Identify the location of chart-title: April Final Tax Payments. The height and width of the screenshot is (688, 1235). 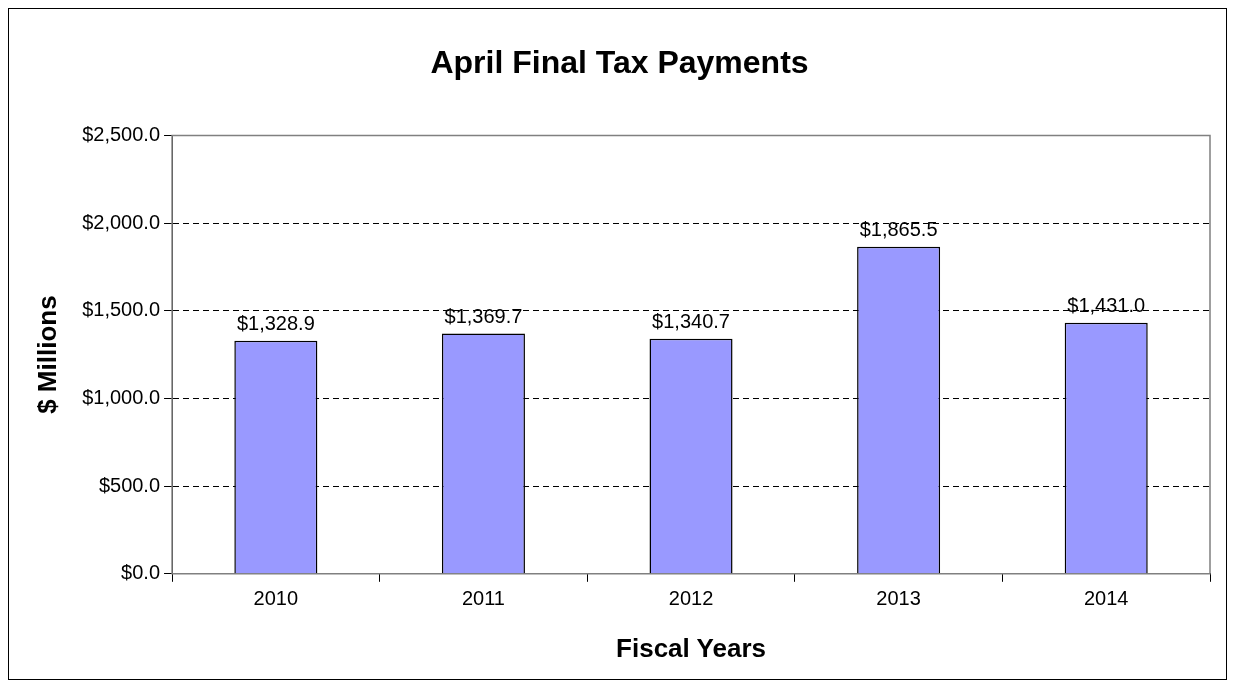
(619, 62).